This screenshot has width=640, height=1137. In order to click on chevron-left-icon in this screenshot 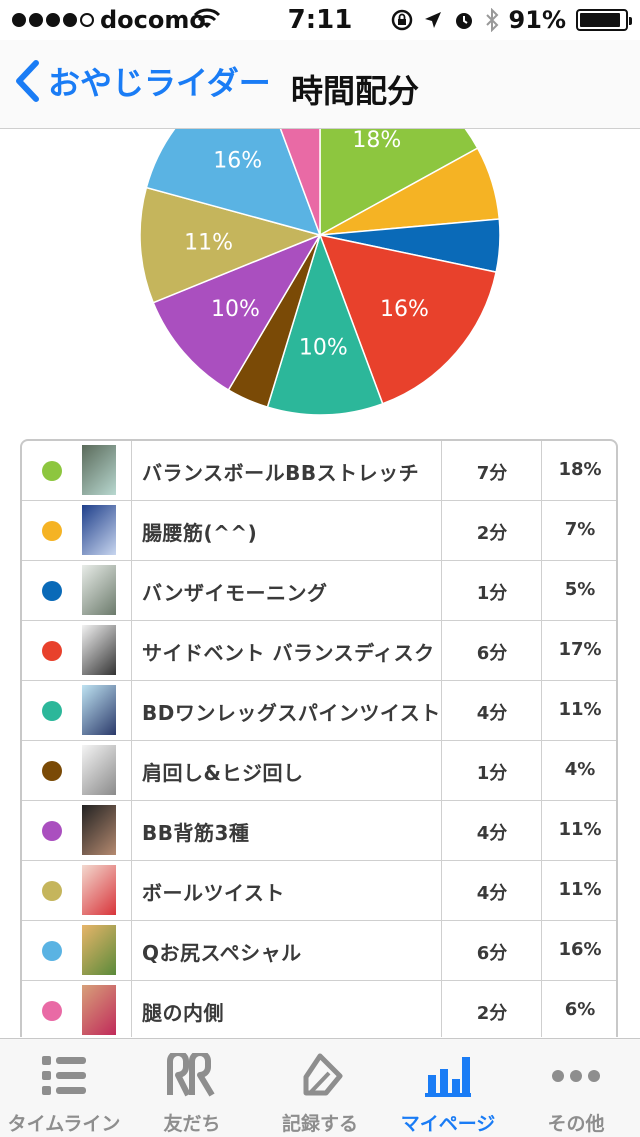, I will do `click(27, 81)`.